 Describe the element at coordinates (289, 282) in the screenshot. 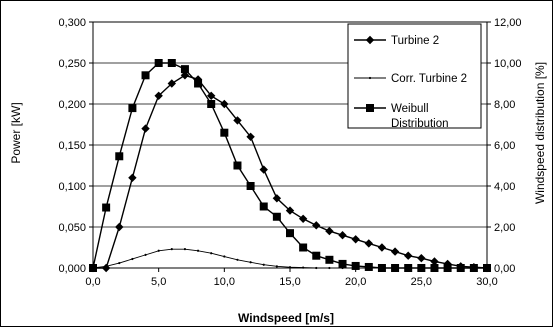

I see `x-tick-label: 15,0` at that location.